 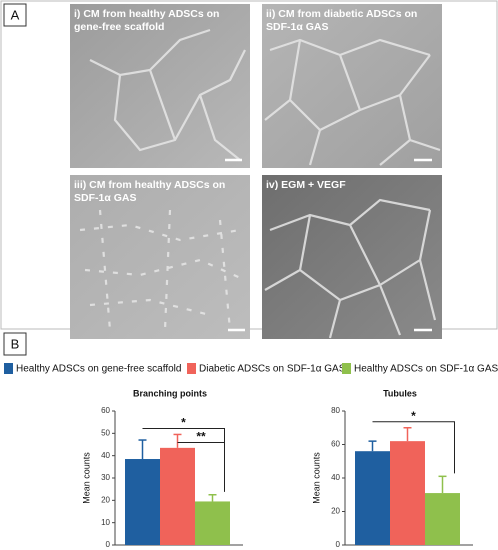 I want to click on y-tick-label: 80, so click(x=335, y=410).